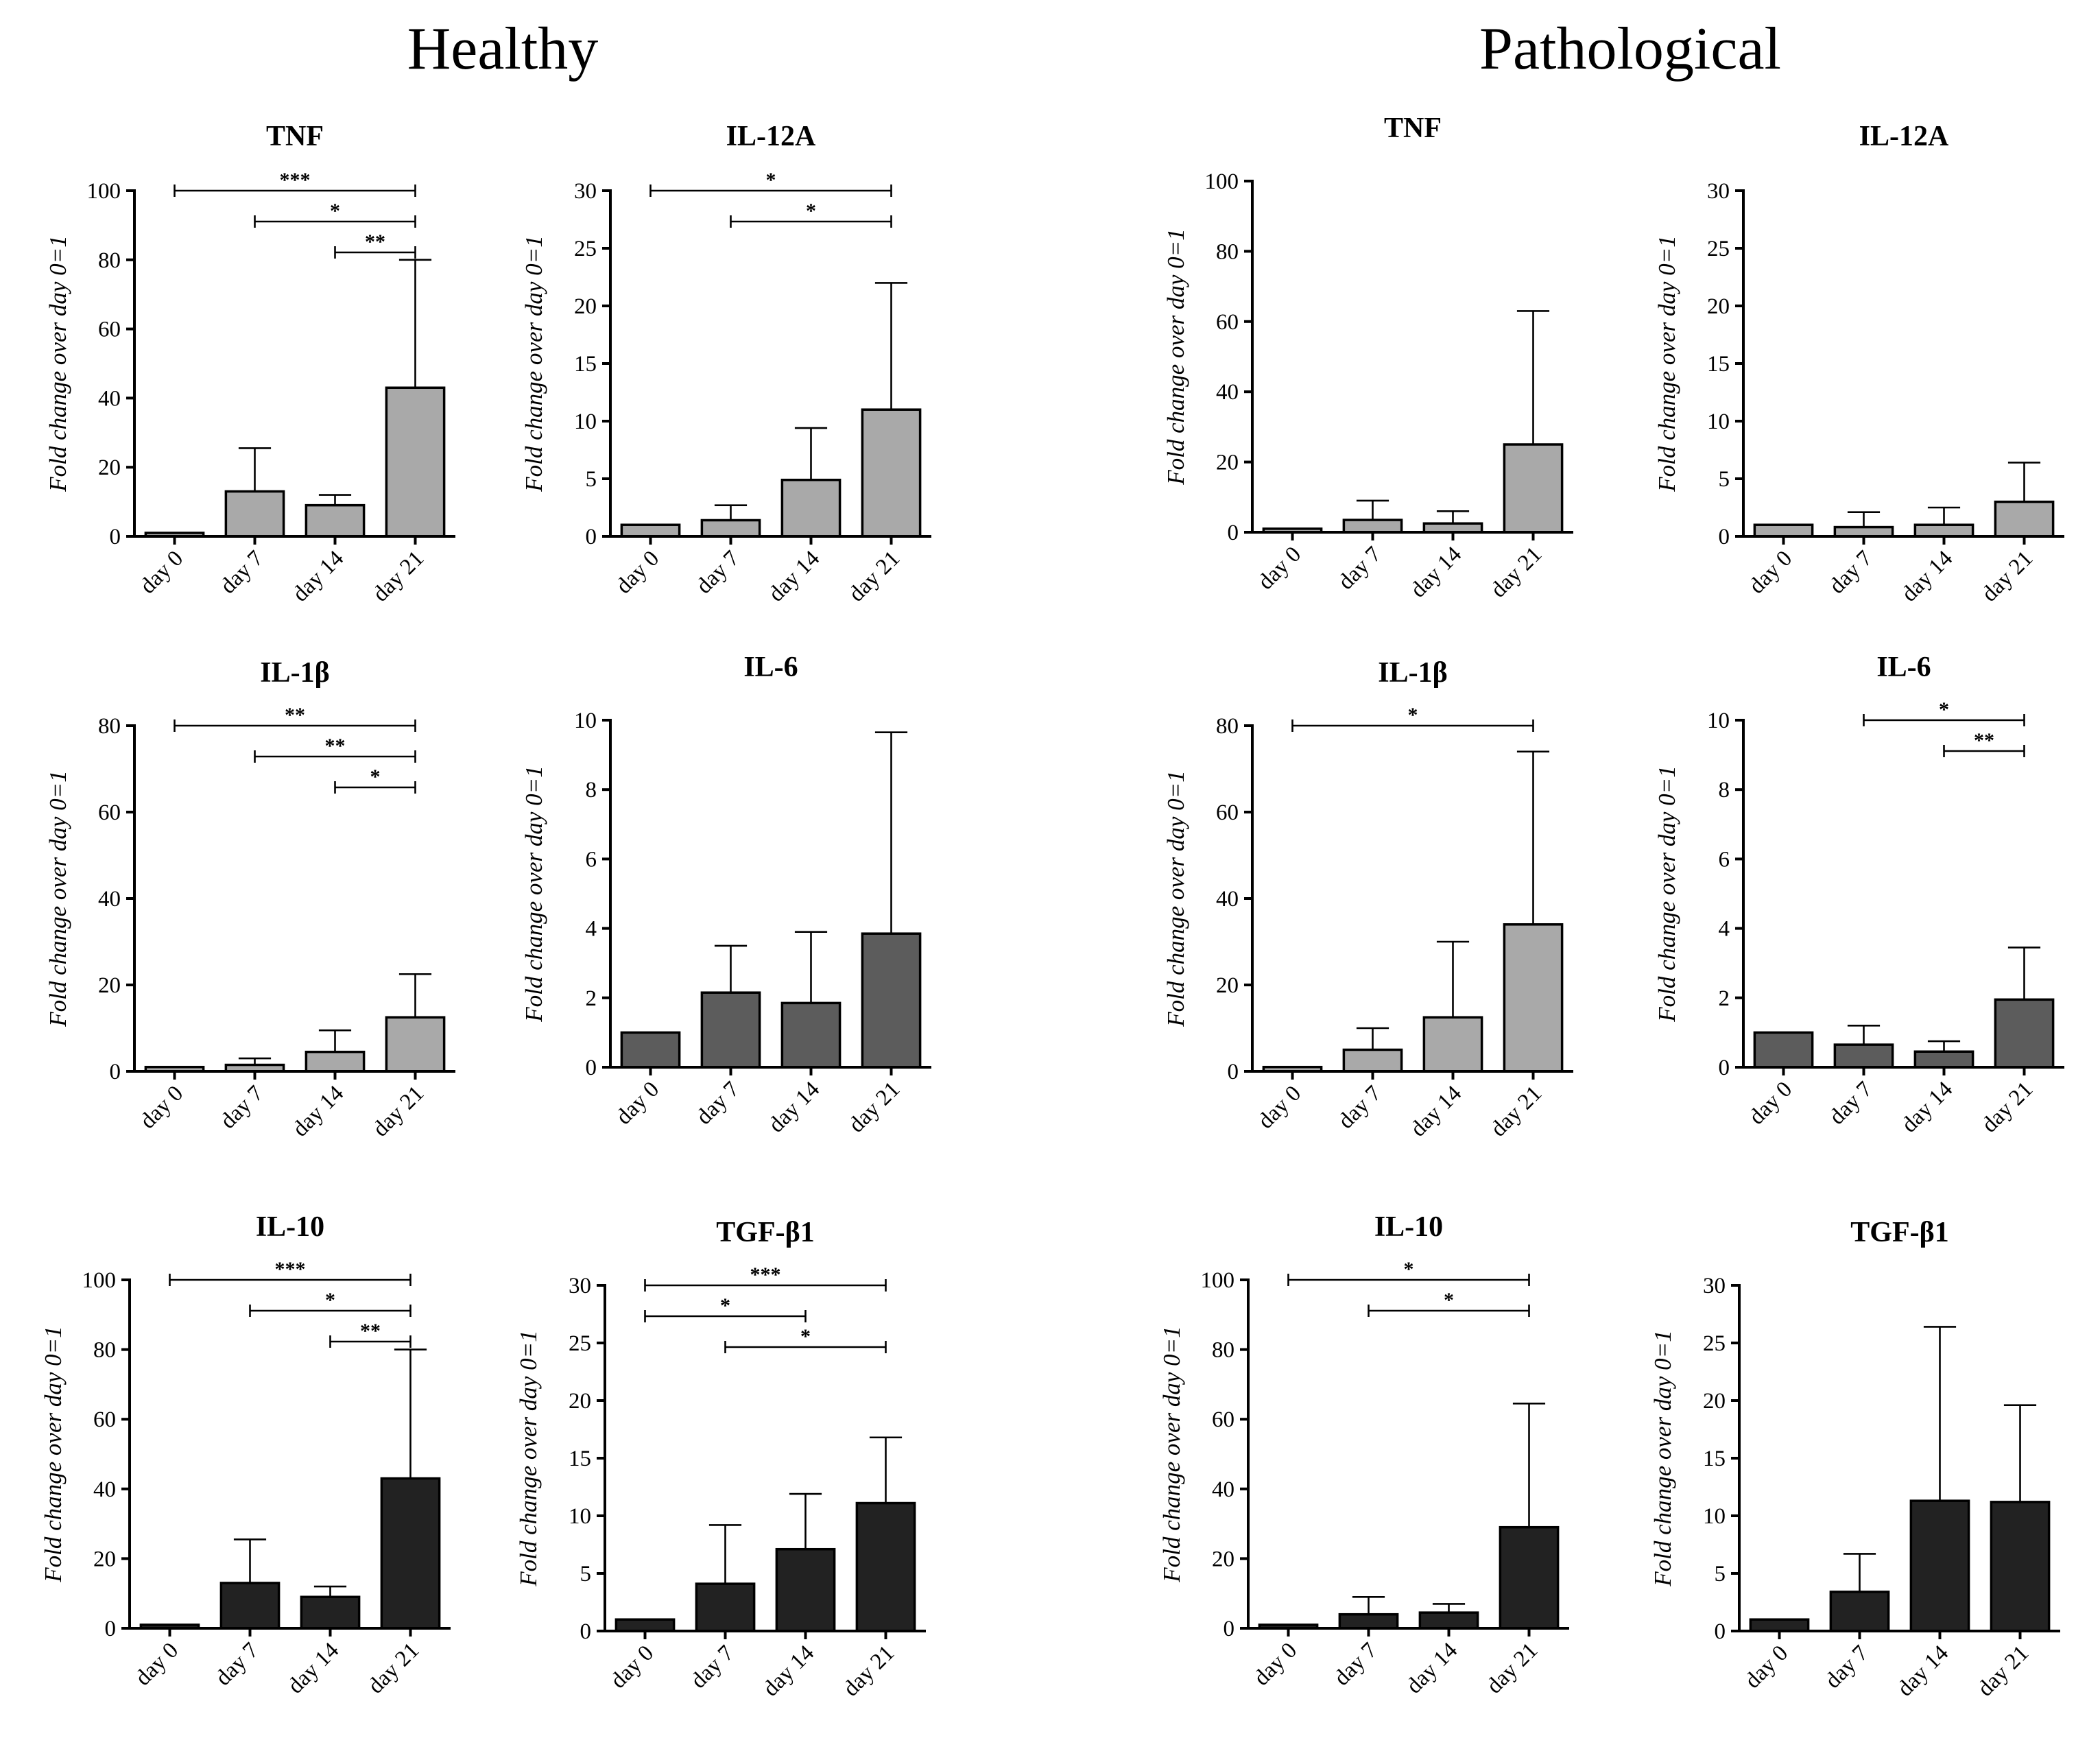  I want to click on chart-pathological-il-6-ylabel: Fold change over day 0=1, so click(1667, 894).